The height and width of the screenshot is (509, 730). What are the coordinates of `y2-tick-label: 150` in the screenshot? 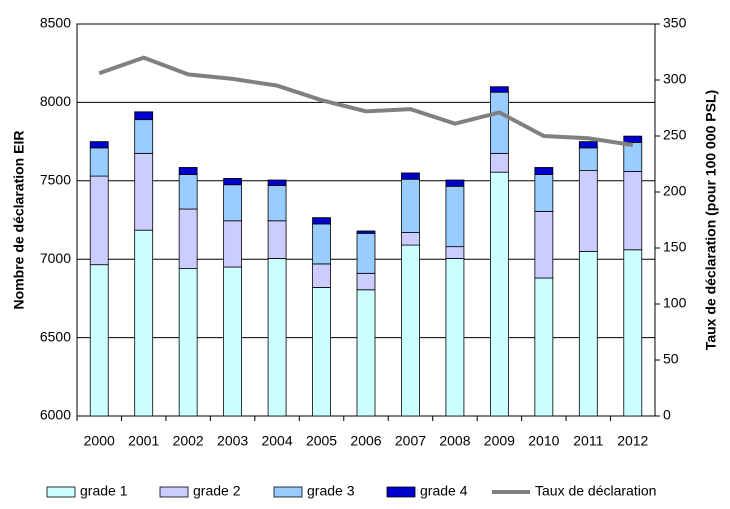 It's located at (675, 247).